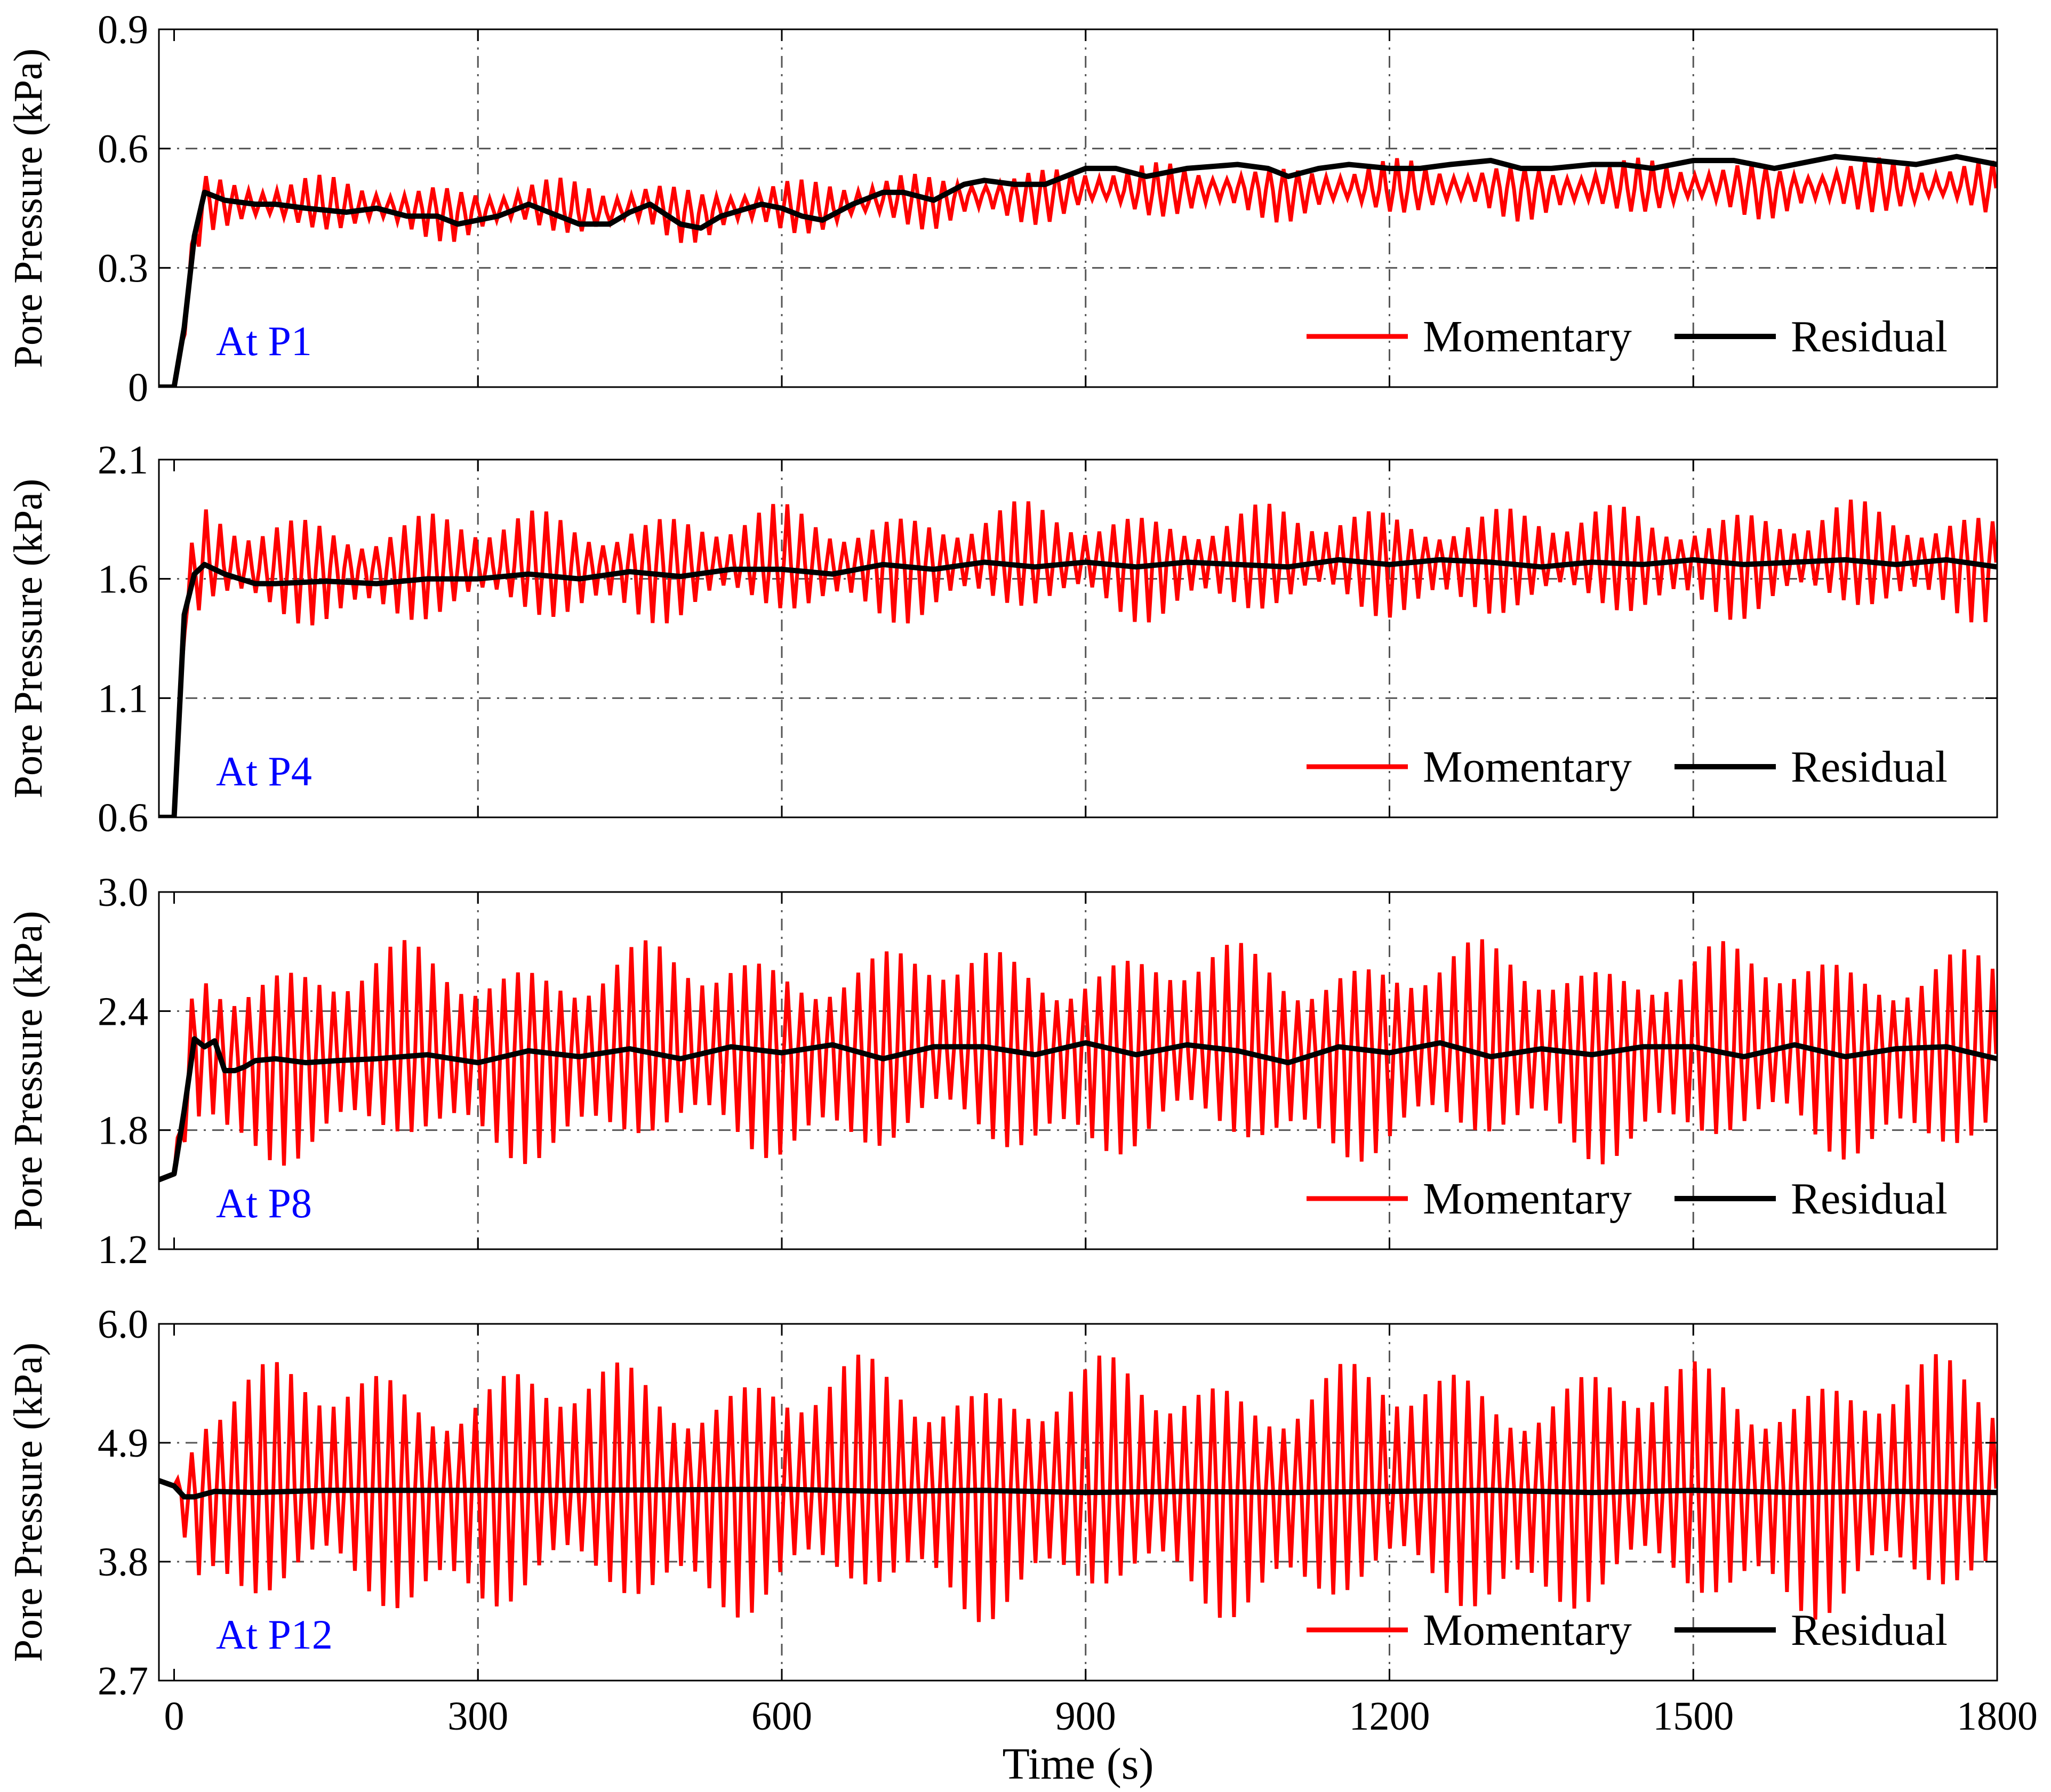 Image resolution: width=2051 pixels, height=1792 pixels. I want to click on panel-tag: At P12, so click(274, 1634).